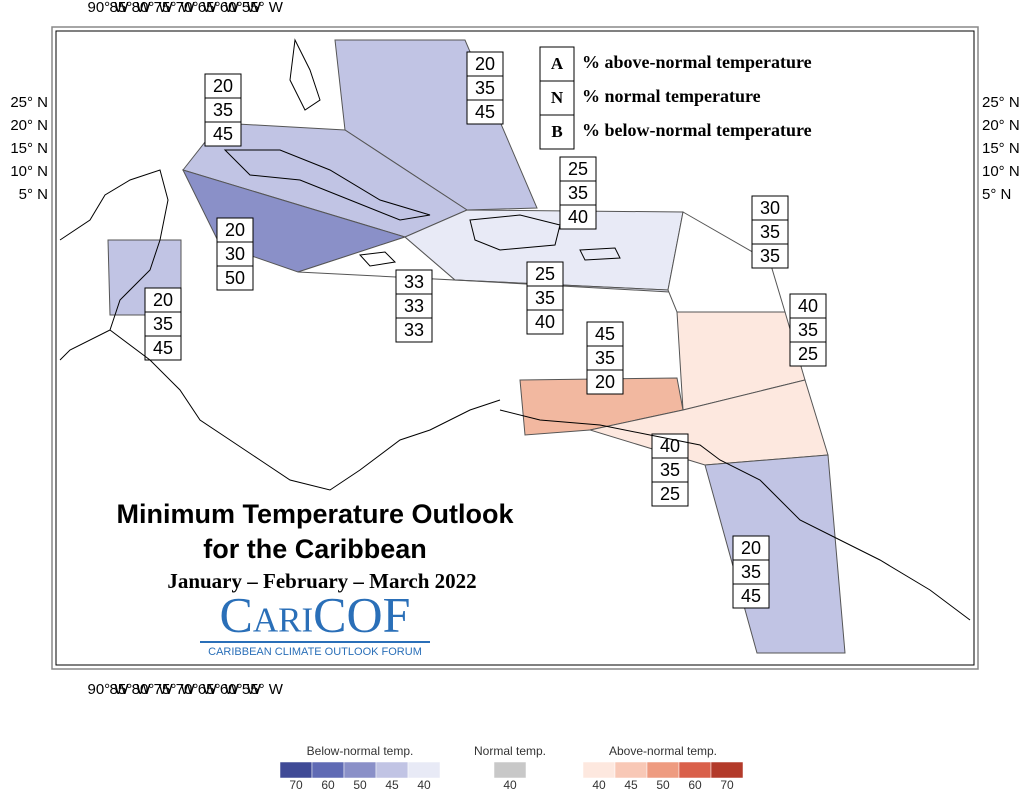 Image resolution: width=1030 pixels, height=796 pixels. What do you see at coordinates (727, 784) in the screenshot?
I see `colorbar-tick: 70` at bounding box center [727, 784].